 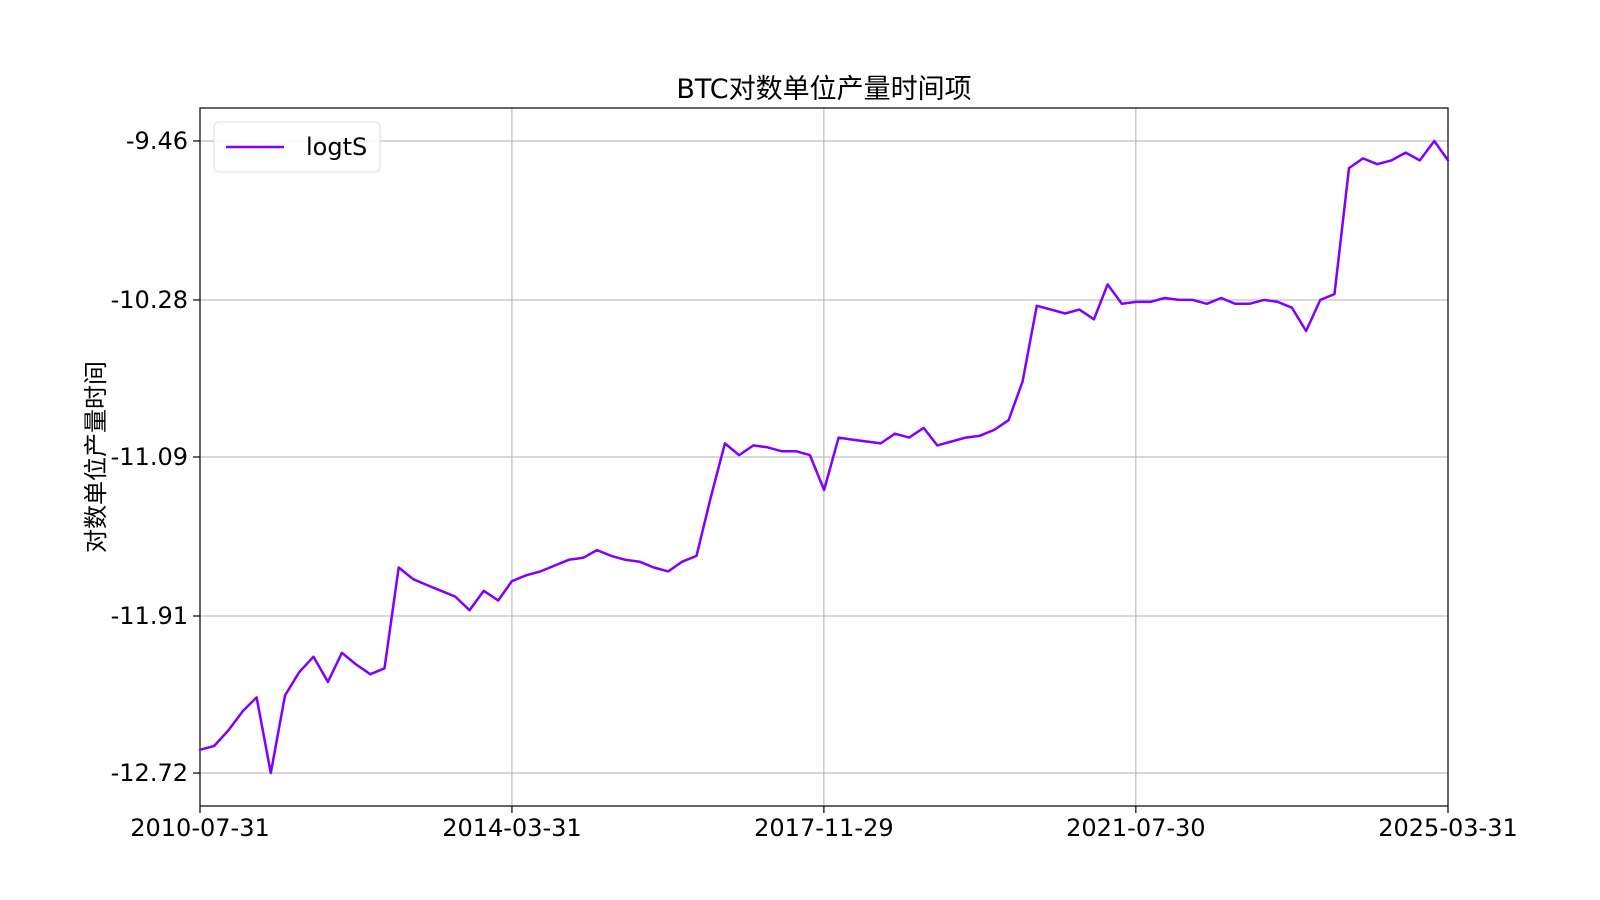 I want to click on legend-box, so click(x=297, y=147).